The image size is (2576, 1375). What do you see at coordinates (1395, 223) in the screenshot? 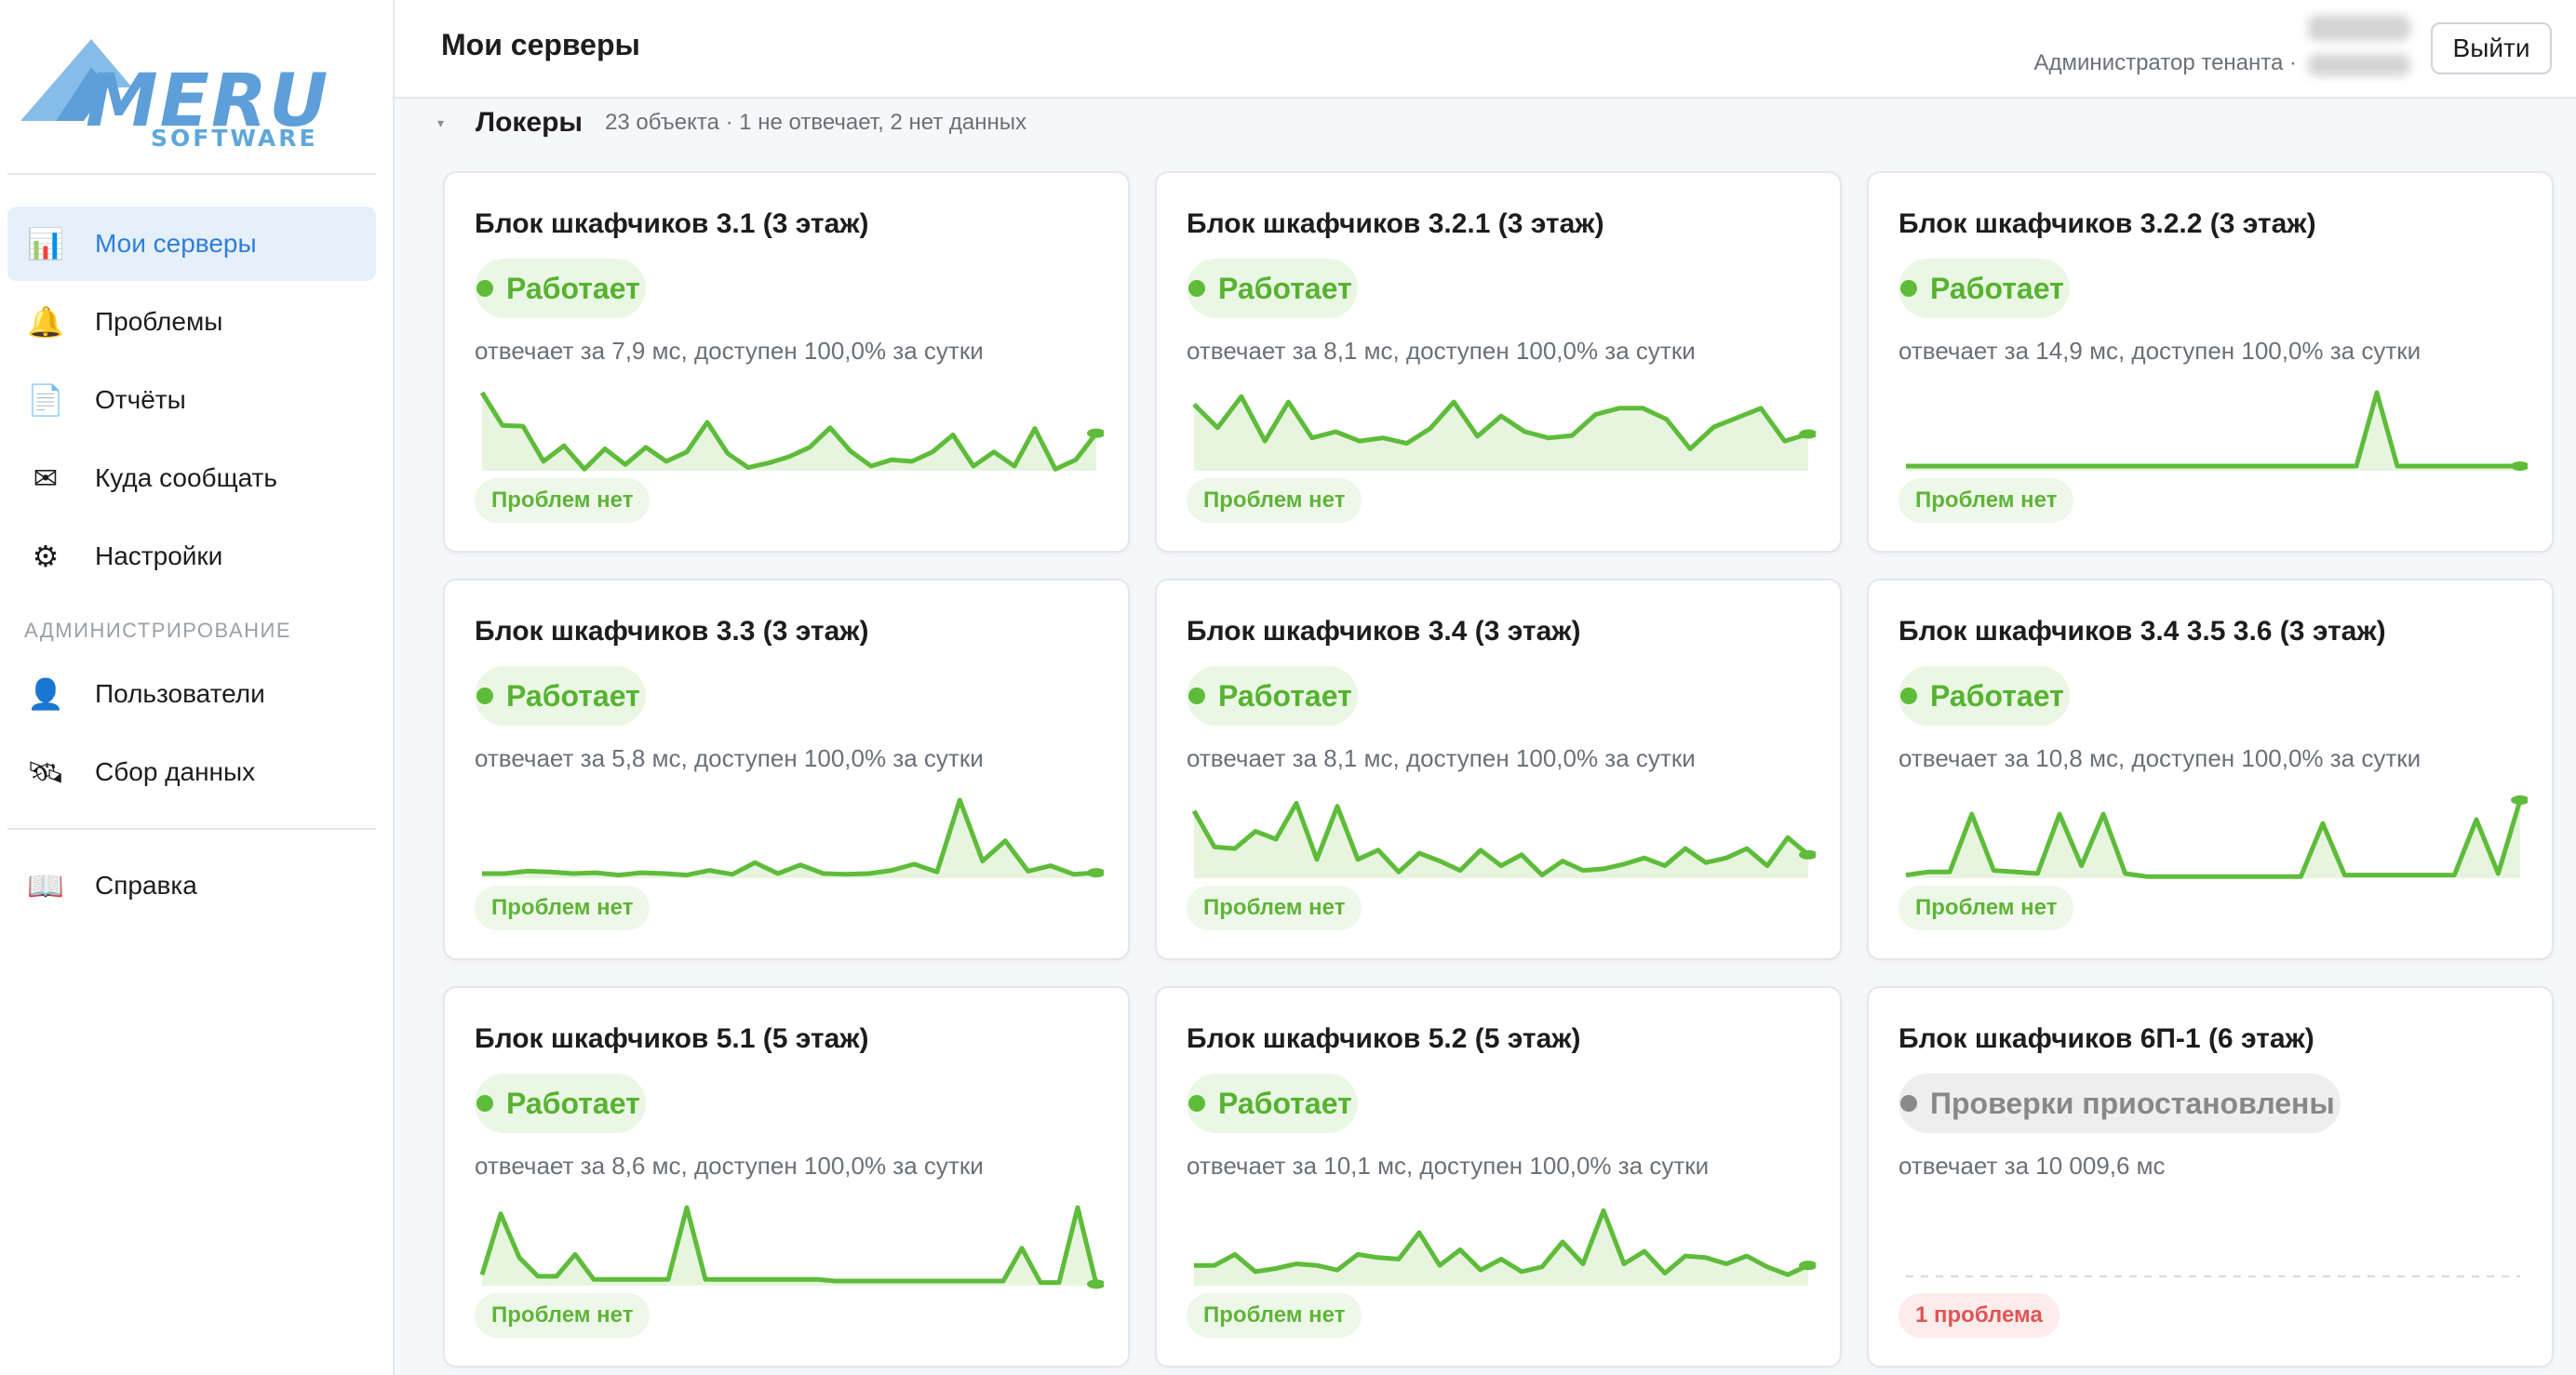
I see `server-name: Блок шкафчиков 3.2.1 (3 этаж)` at bounding box center [1395, 223].